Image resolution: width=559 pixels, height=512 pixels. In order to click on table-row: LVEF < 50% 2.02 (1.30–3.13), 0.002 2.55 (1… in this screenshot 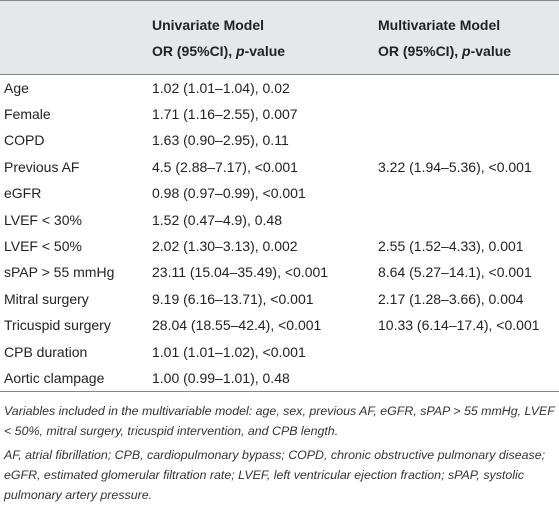, I will do `click(279, 246)`.